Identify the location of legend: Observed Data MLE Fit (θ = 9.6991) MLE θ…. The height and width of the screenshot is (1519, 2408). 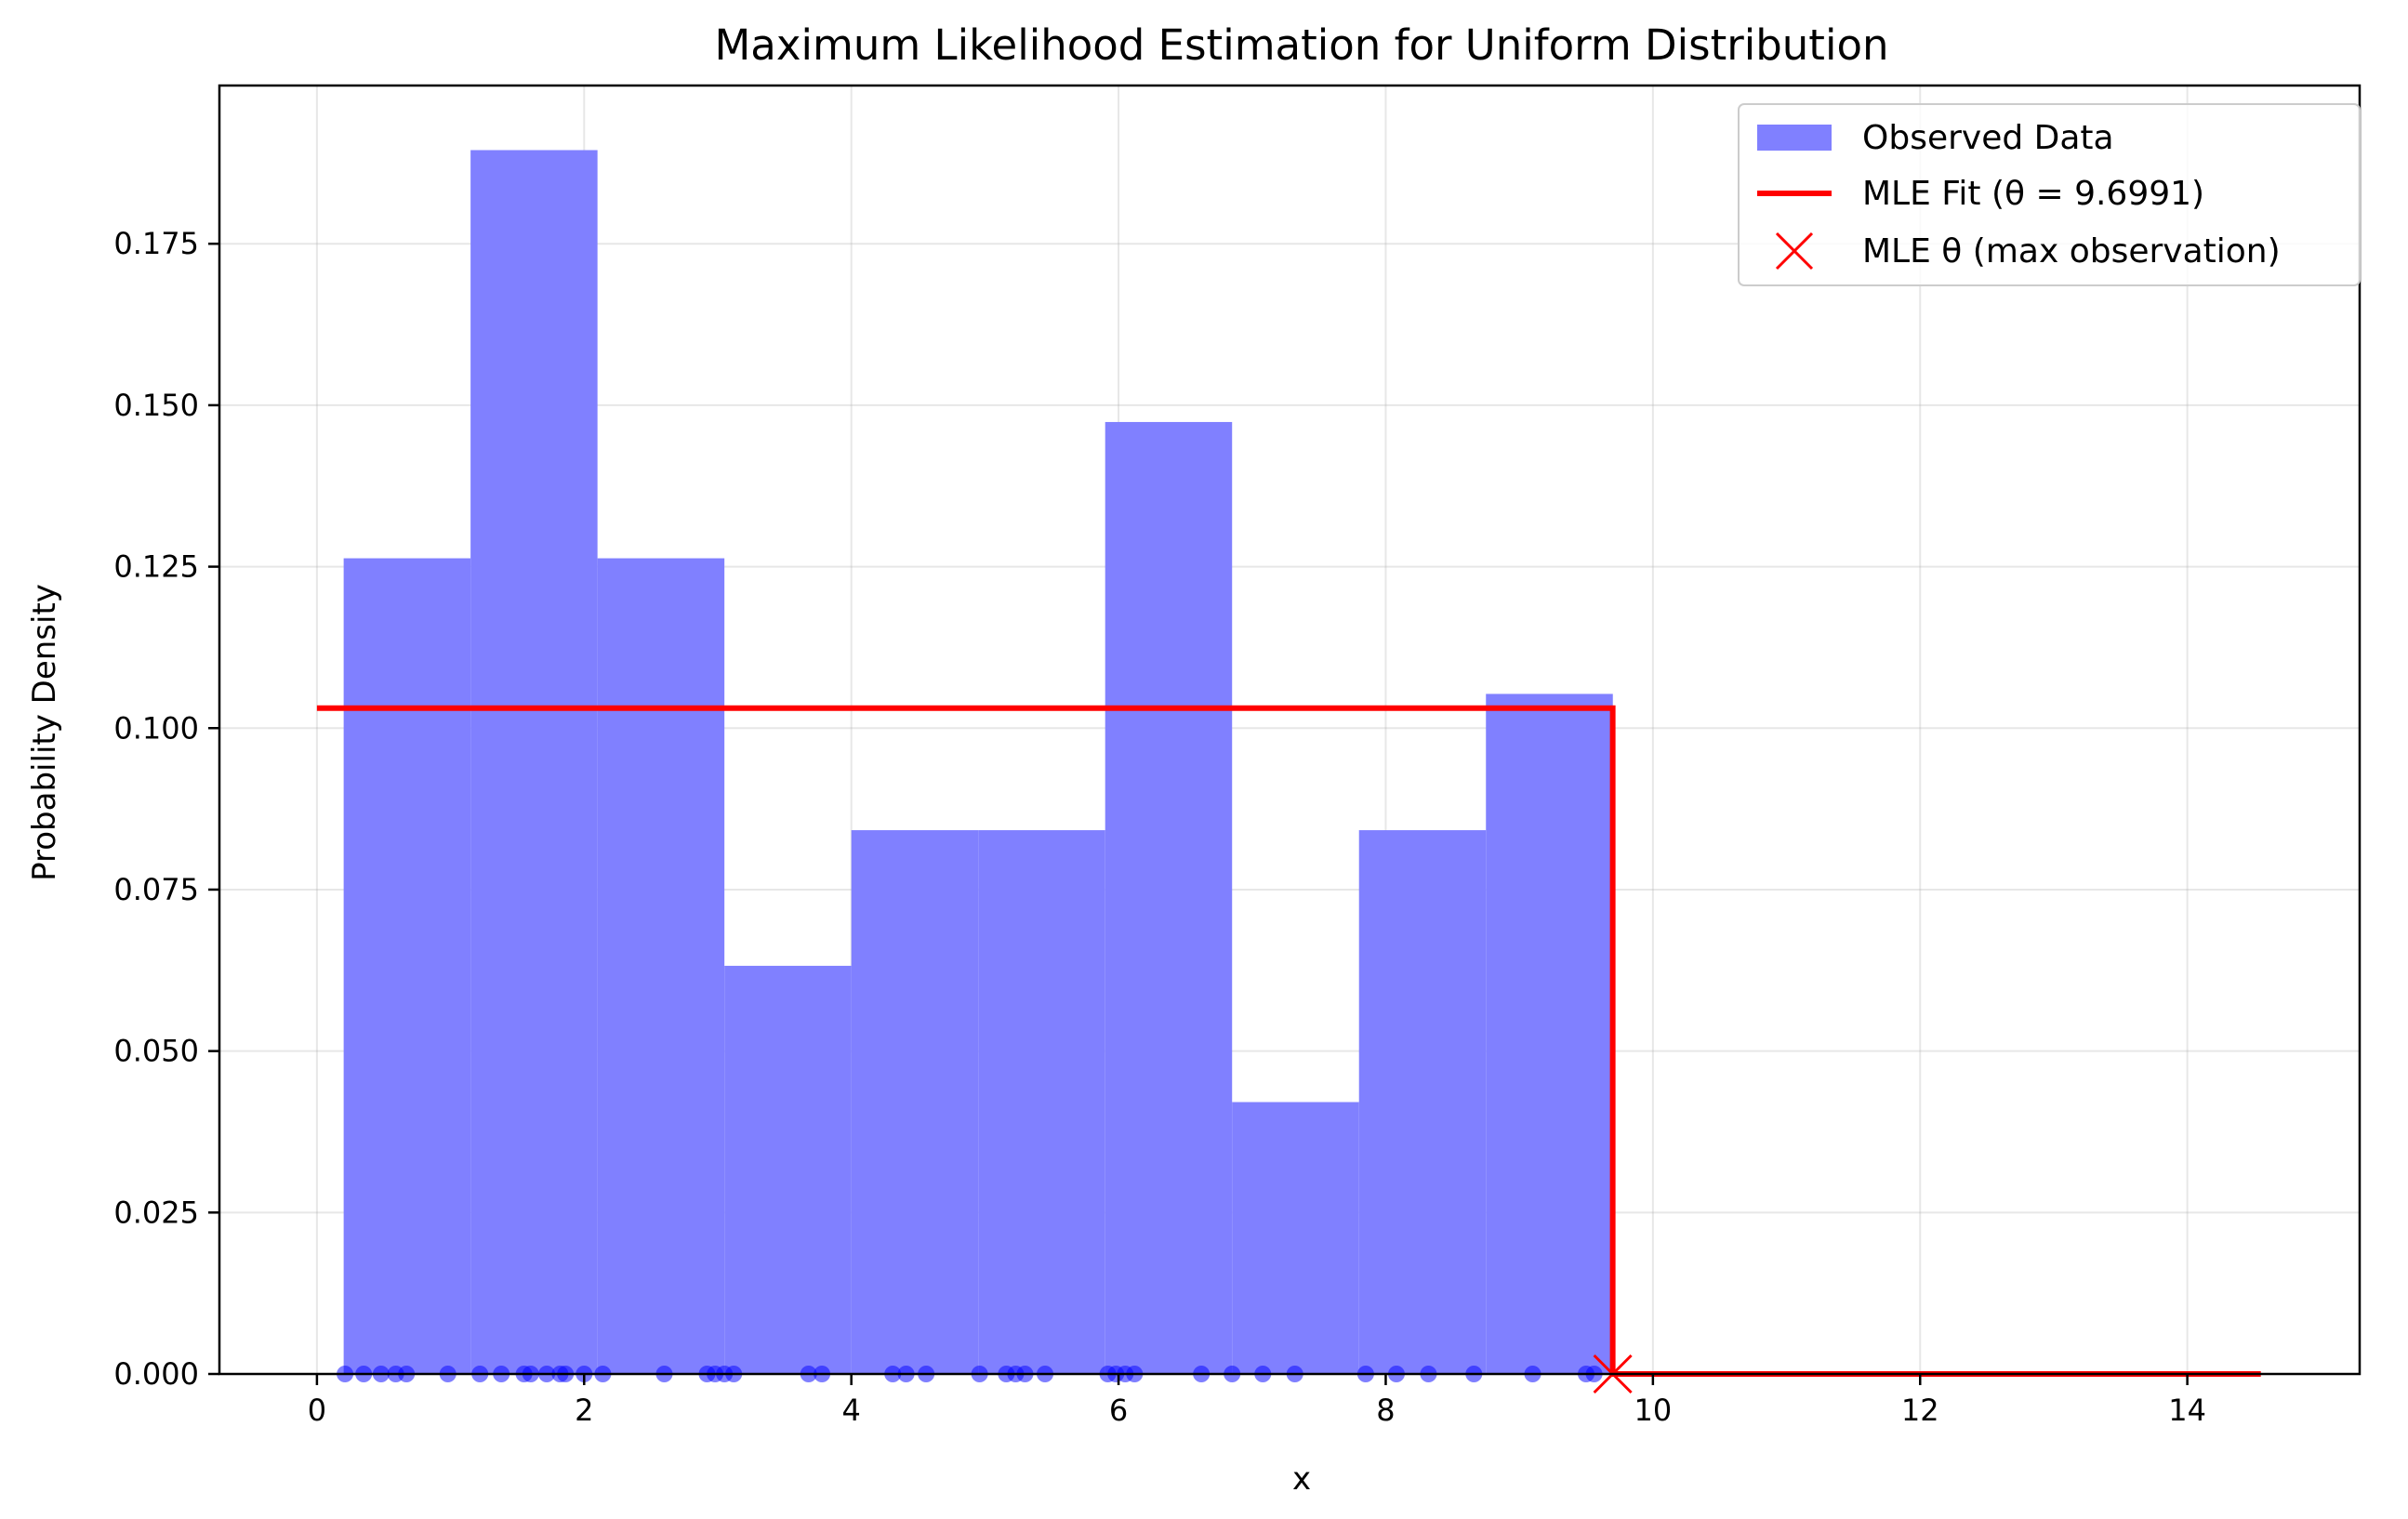
(2049, 194).